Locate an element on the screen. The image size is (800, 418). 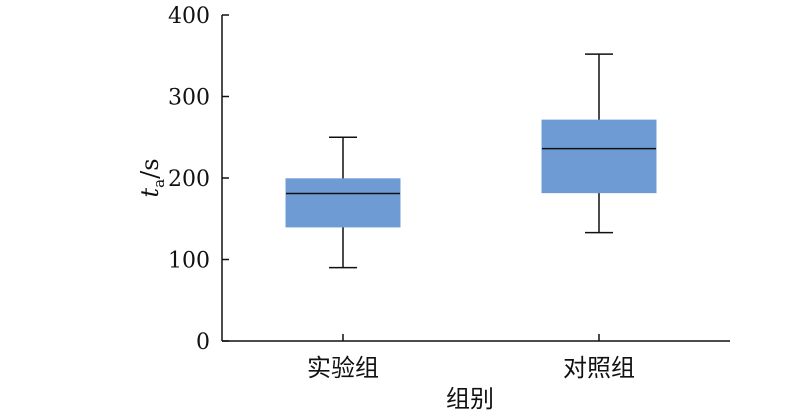
x-axis-label: 组别 is located at coordinates (470, 399).